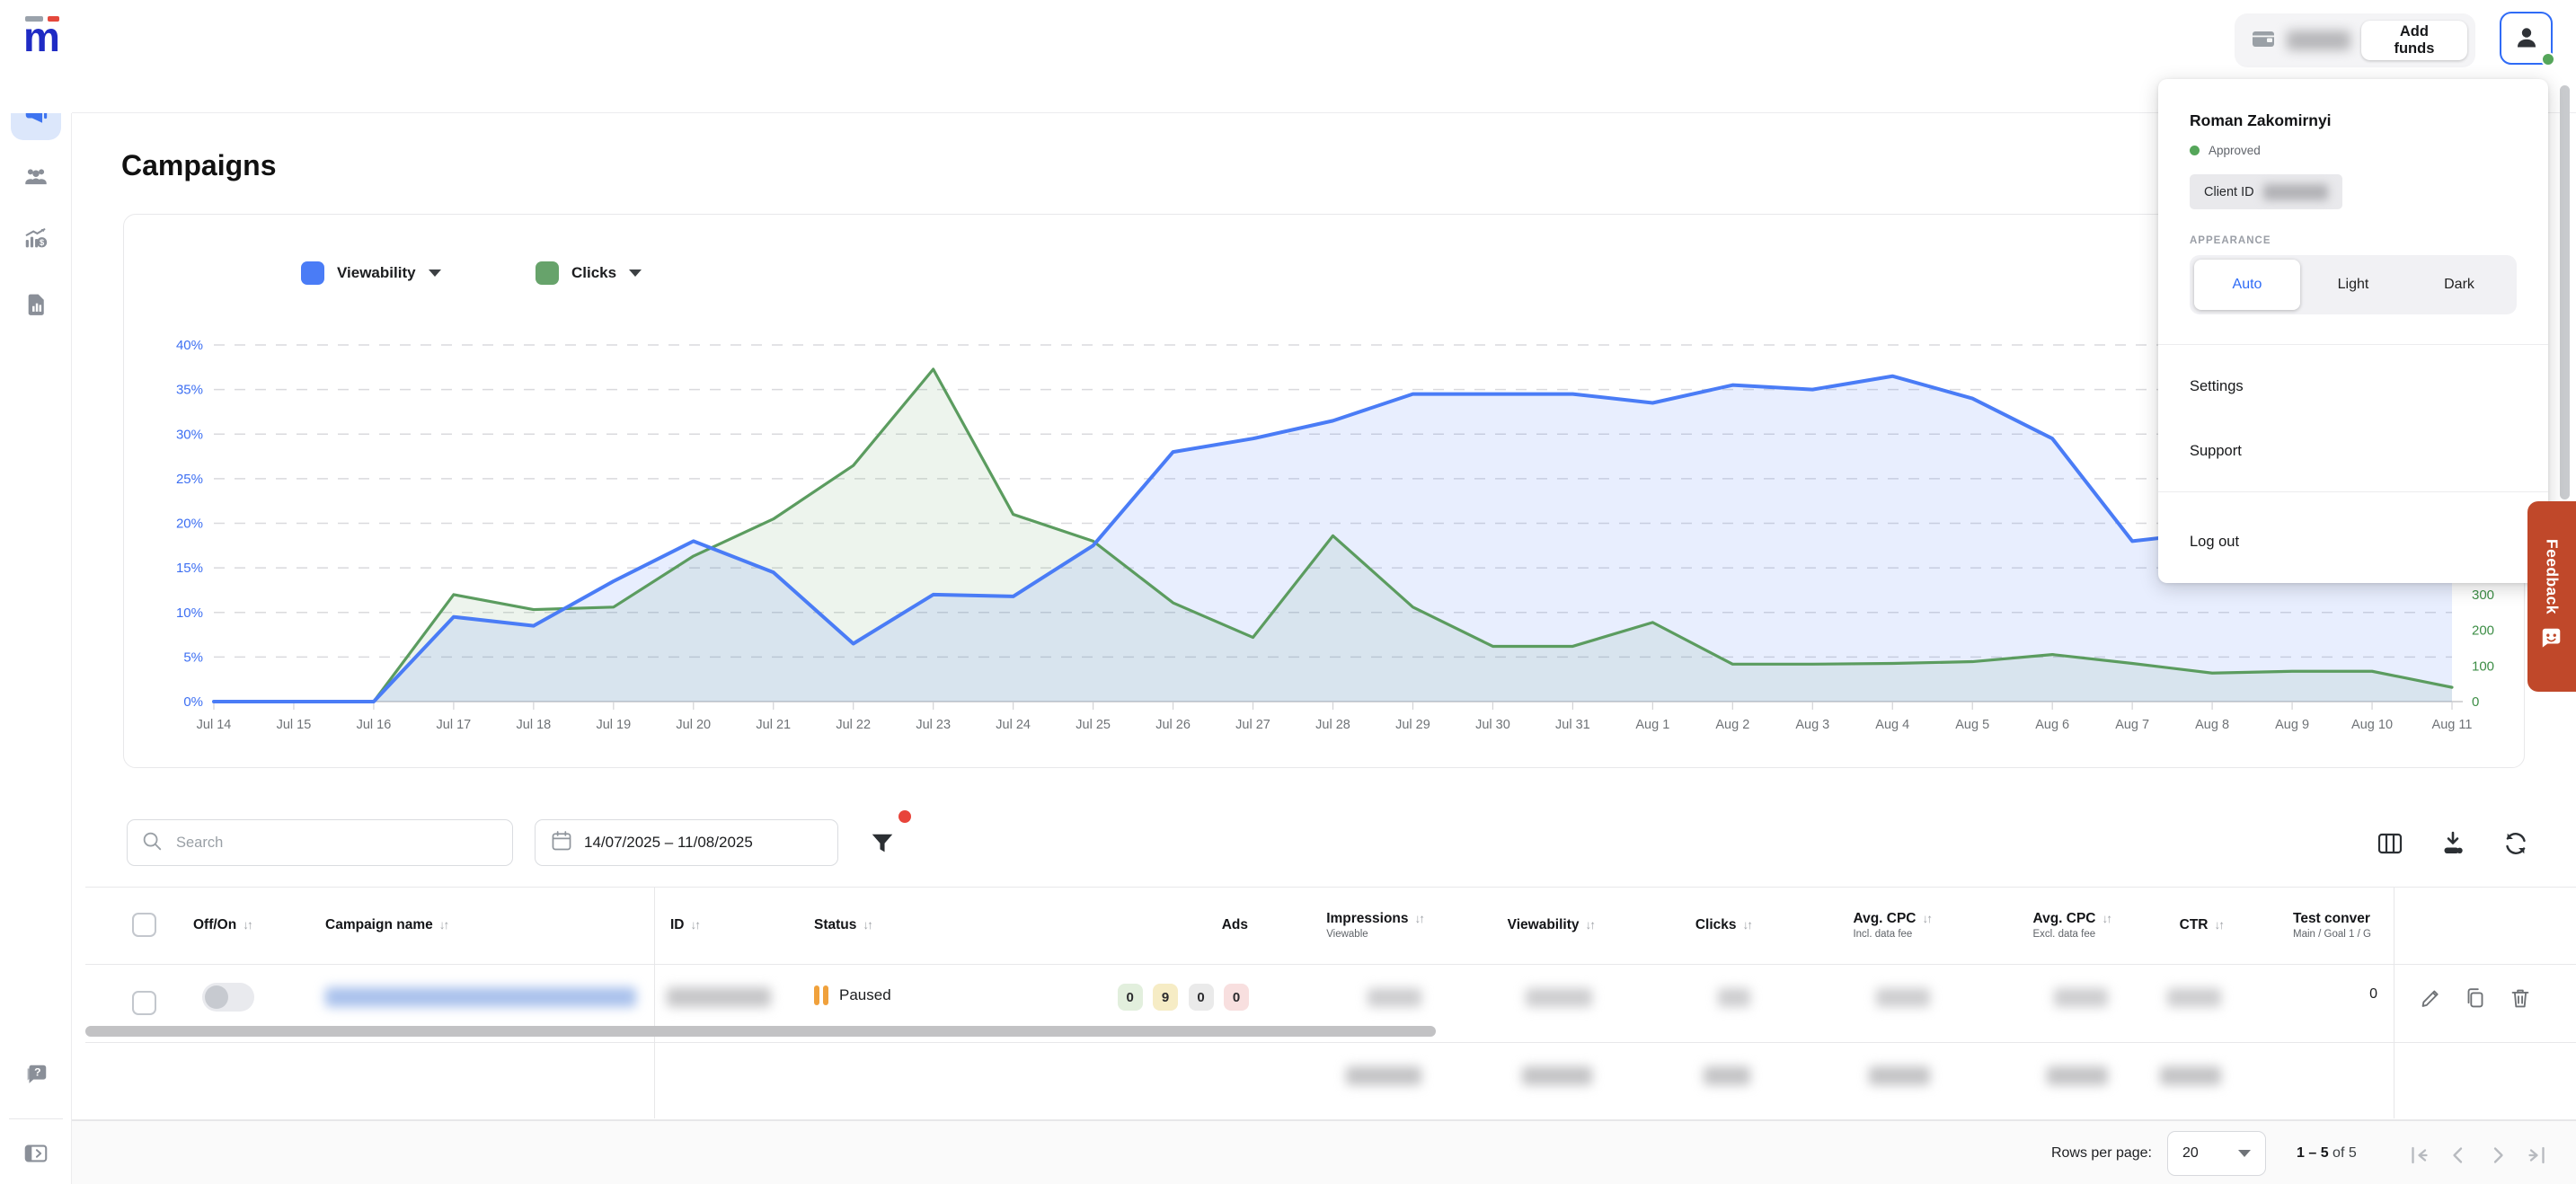 This screenshot has height=1184, width=2576. Describe the element at coordinates (594, 272) in the screenshot. I see `legend-clicks-label: Clicks` at that location.